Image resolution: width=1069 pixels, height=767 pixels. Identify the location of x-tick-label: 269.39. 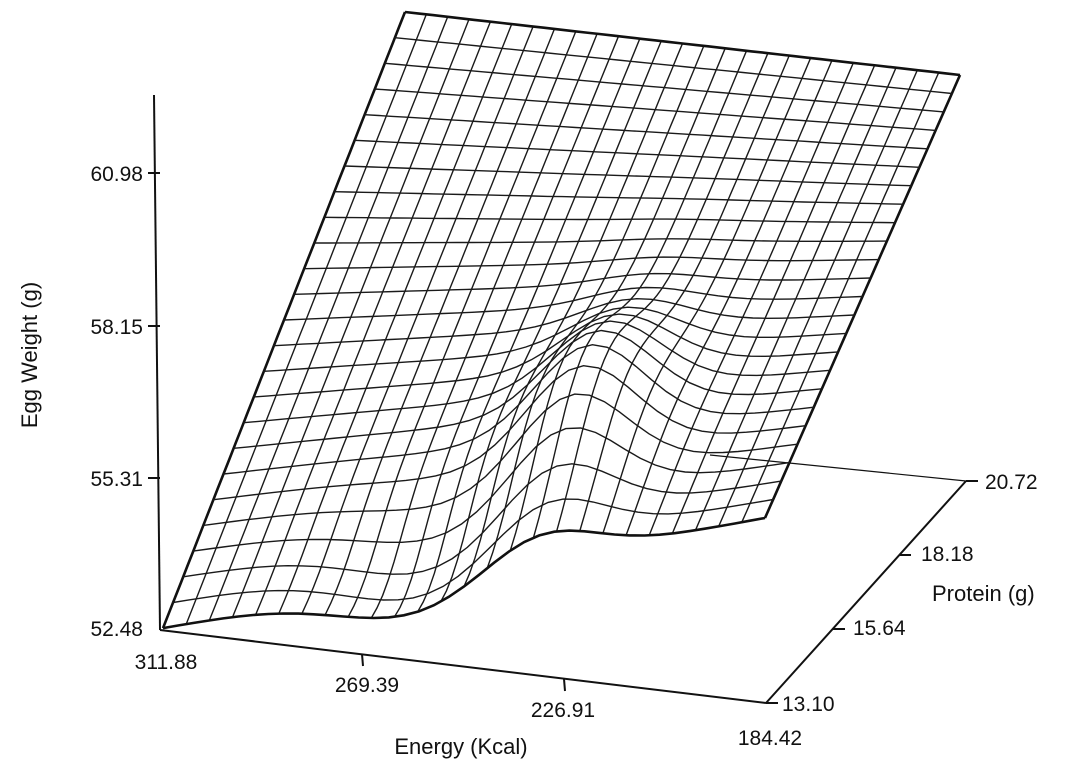
(367, 685).